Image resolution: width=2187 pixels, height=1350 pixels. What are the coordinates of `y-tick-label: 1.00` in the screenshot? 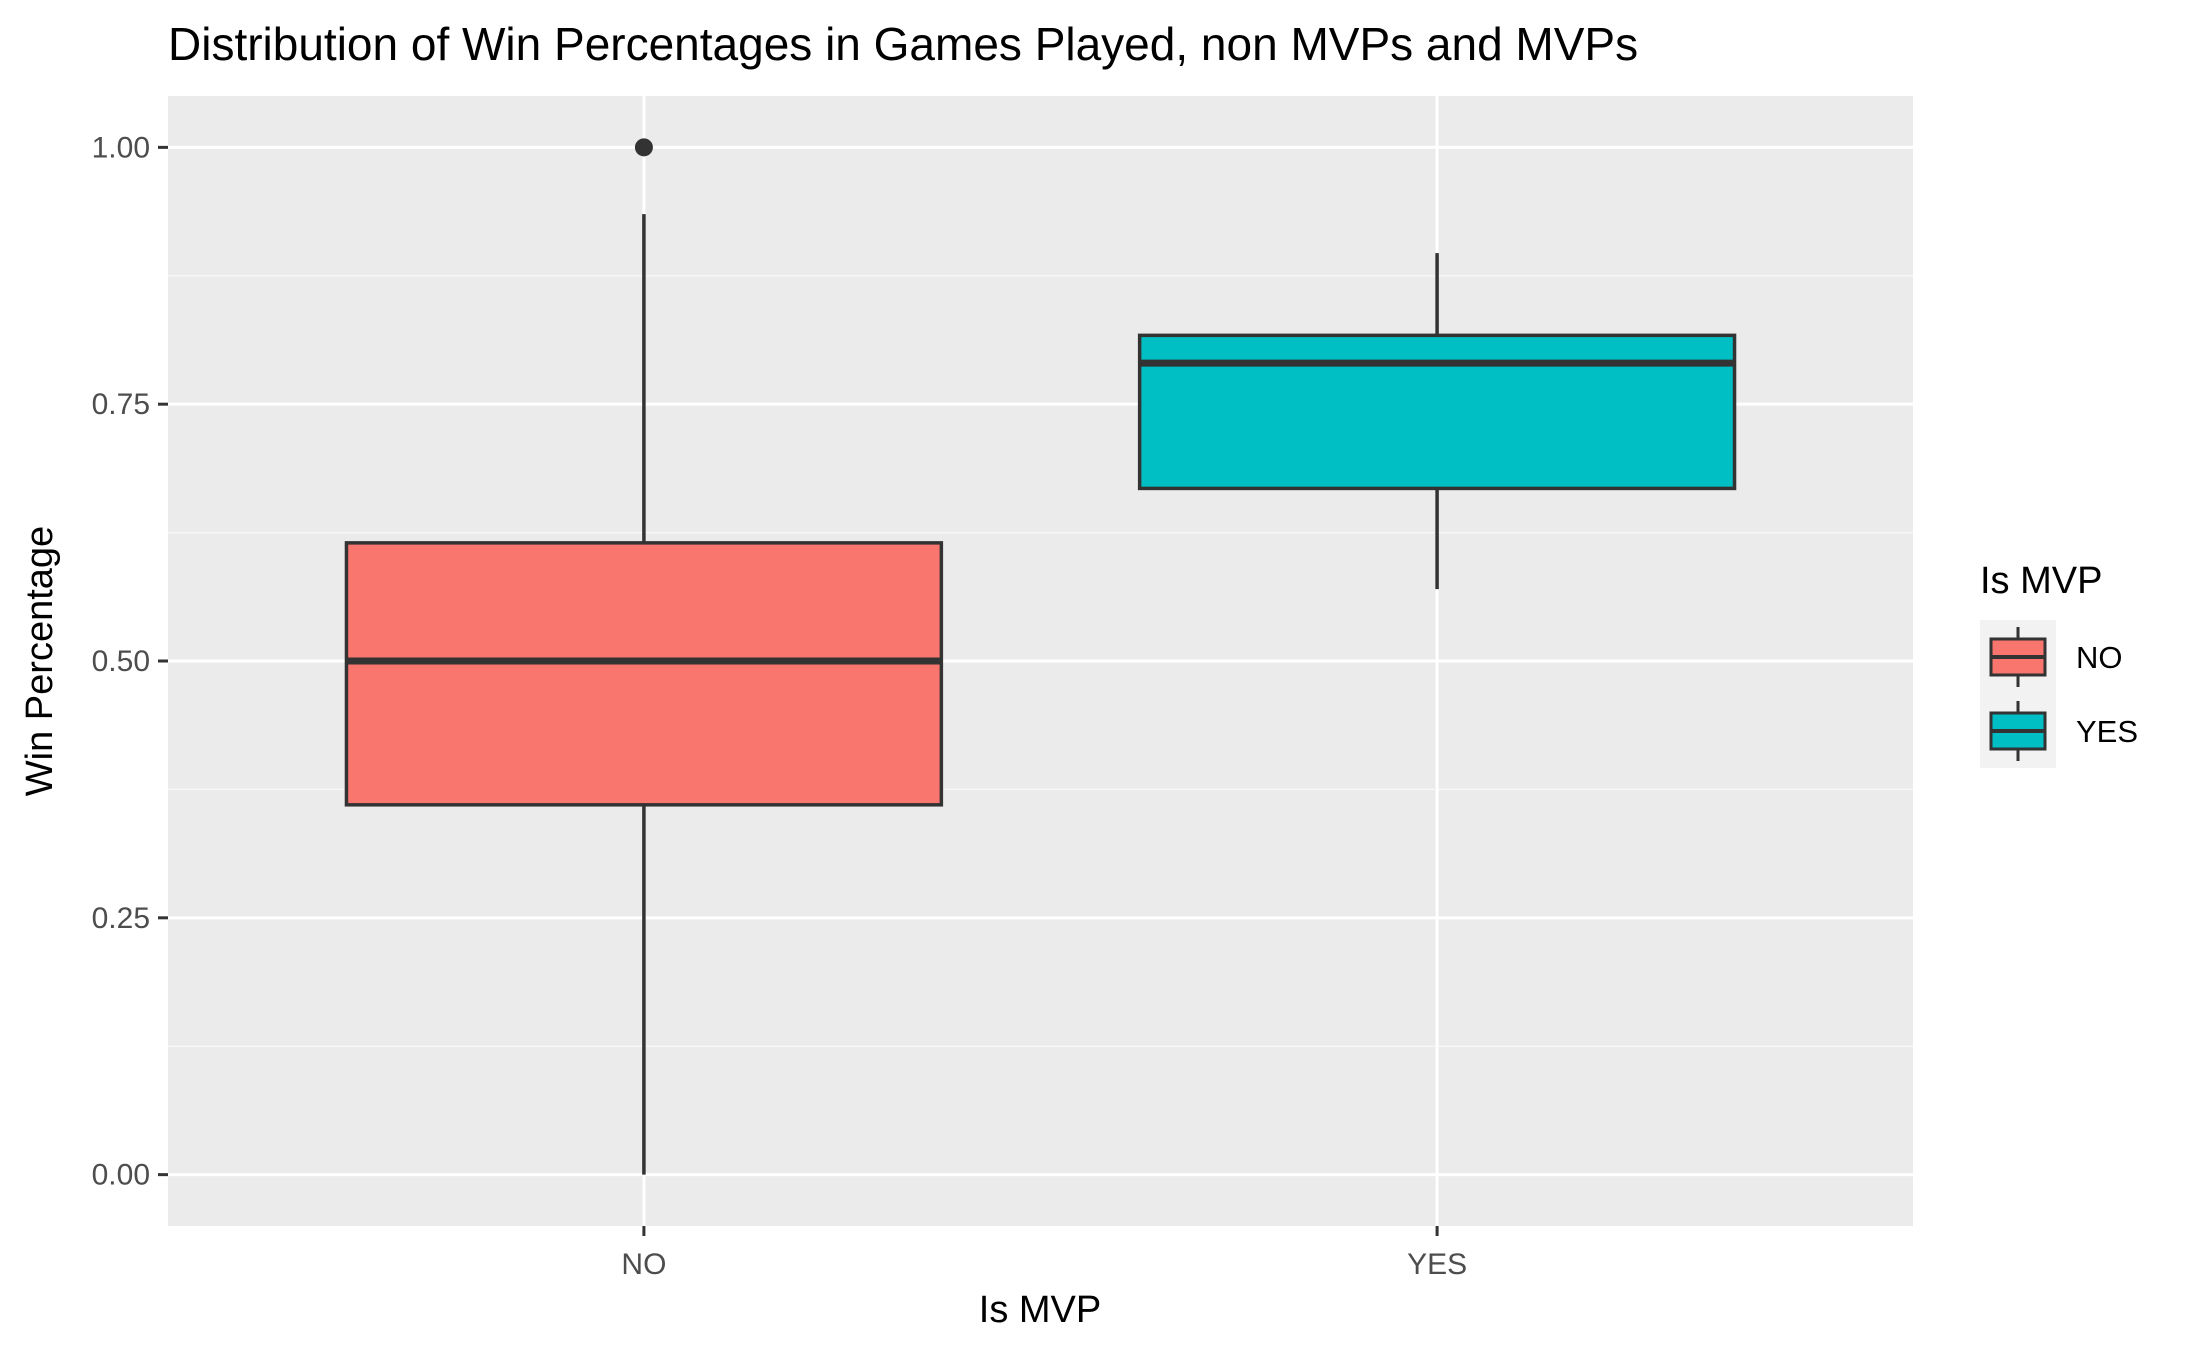 It's located at (121, 147).